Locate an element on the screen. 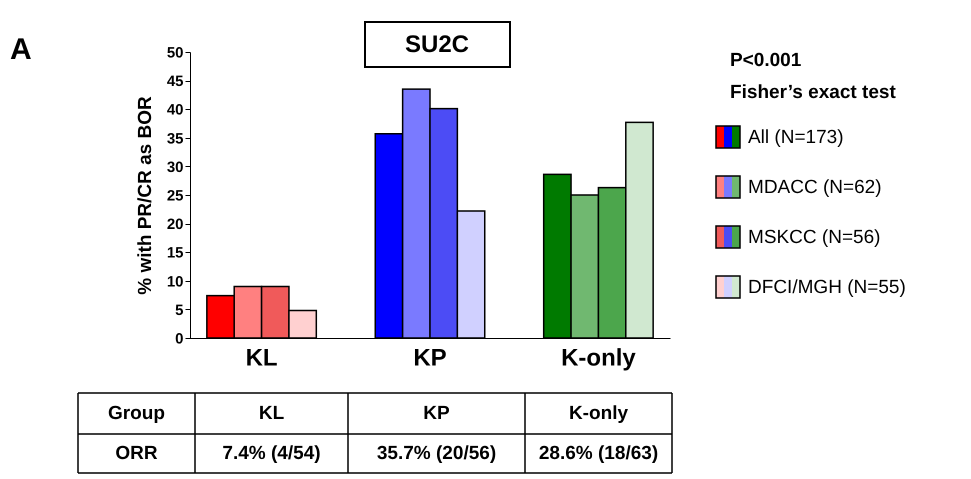 The width and height of the screenshot is (971, 479). legend-label: All (N=173) is located at coordinates (796, 137).